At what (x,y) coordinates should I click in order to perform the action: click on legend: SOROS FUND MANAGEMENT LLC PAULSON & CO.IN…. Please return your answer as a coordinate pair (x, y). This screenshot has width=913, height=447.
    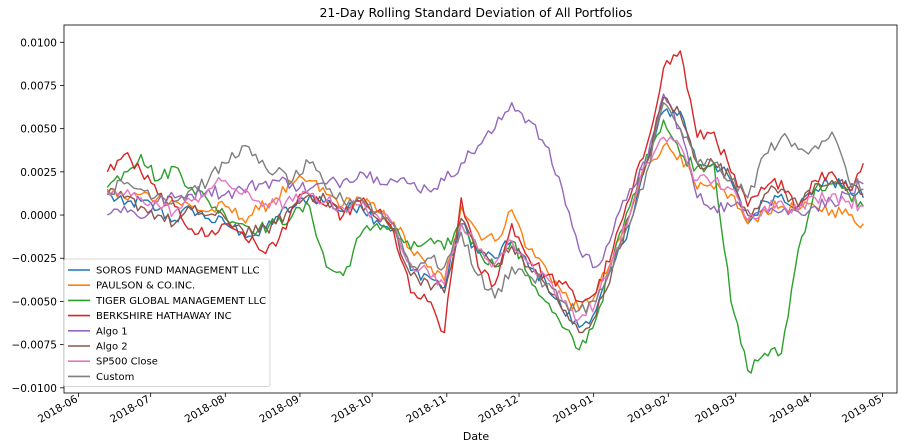
    Looking at the image, I should click on (167, 322).